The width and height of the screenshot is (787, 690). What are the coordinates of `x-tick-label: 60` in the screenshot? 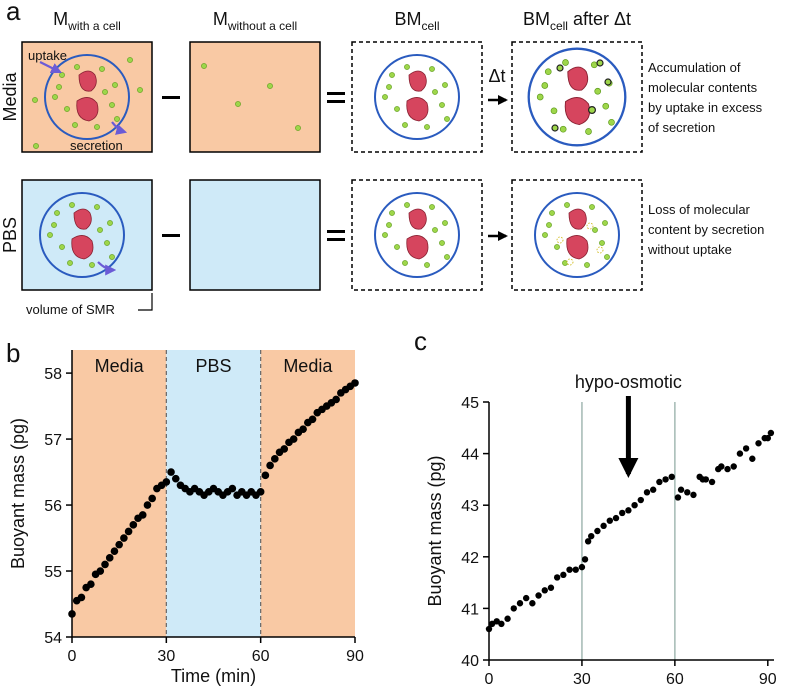 It's located at (261, 656).